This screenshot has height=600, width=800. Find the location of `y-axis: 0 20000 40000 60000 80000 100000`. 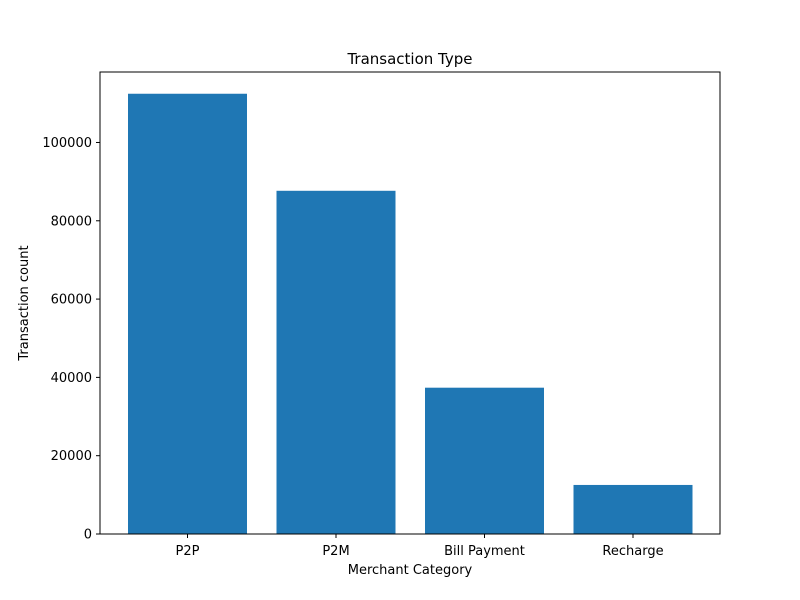

y-axis: 0 20000 40000 60000 80000 100000 is located at coordinates (71, 339).